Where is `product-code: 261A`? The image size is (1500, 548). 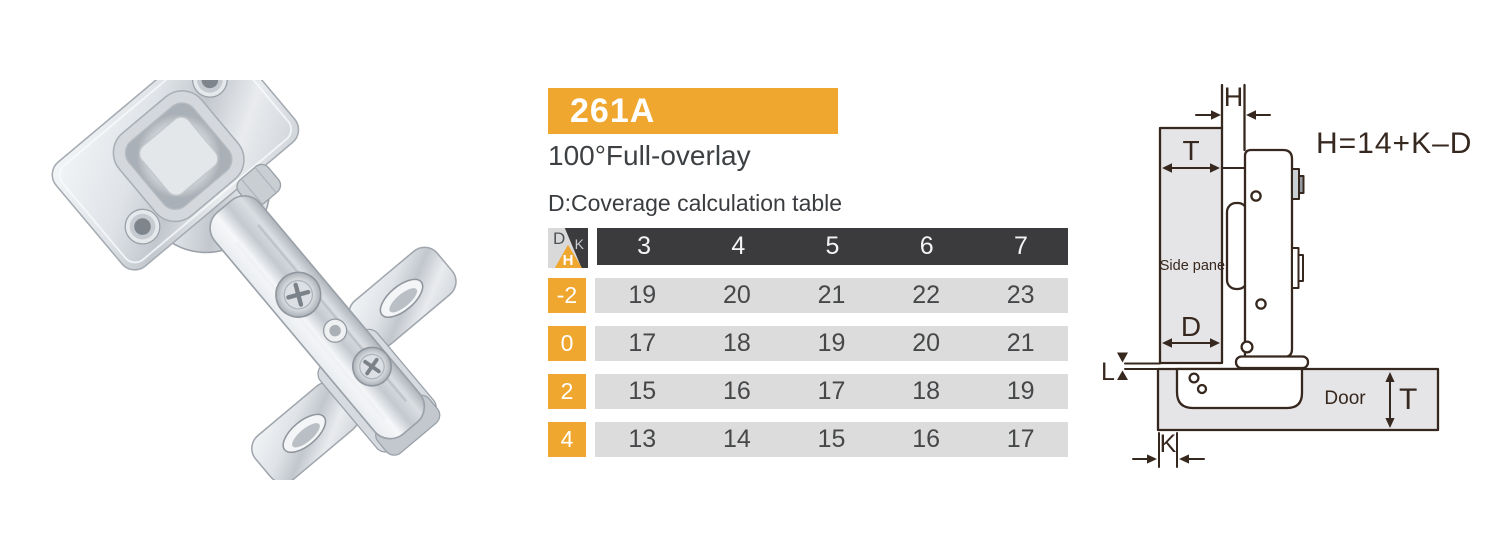 product-code: 261A is located at coordinates (613, 110).